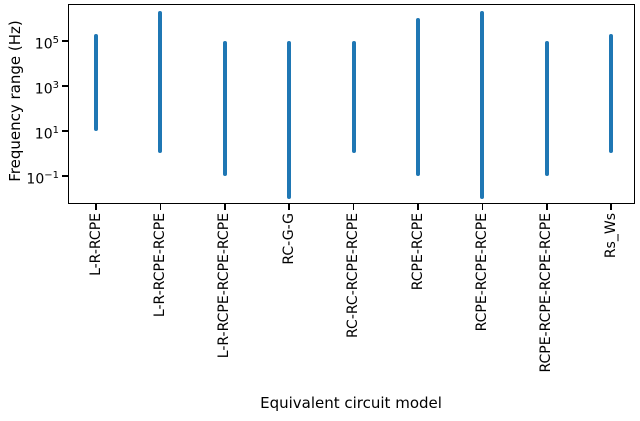 This screenshot has width=640, height=421. I want to click on x-tick-label: RCPE-RCPE, so click(417, 252).